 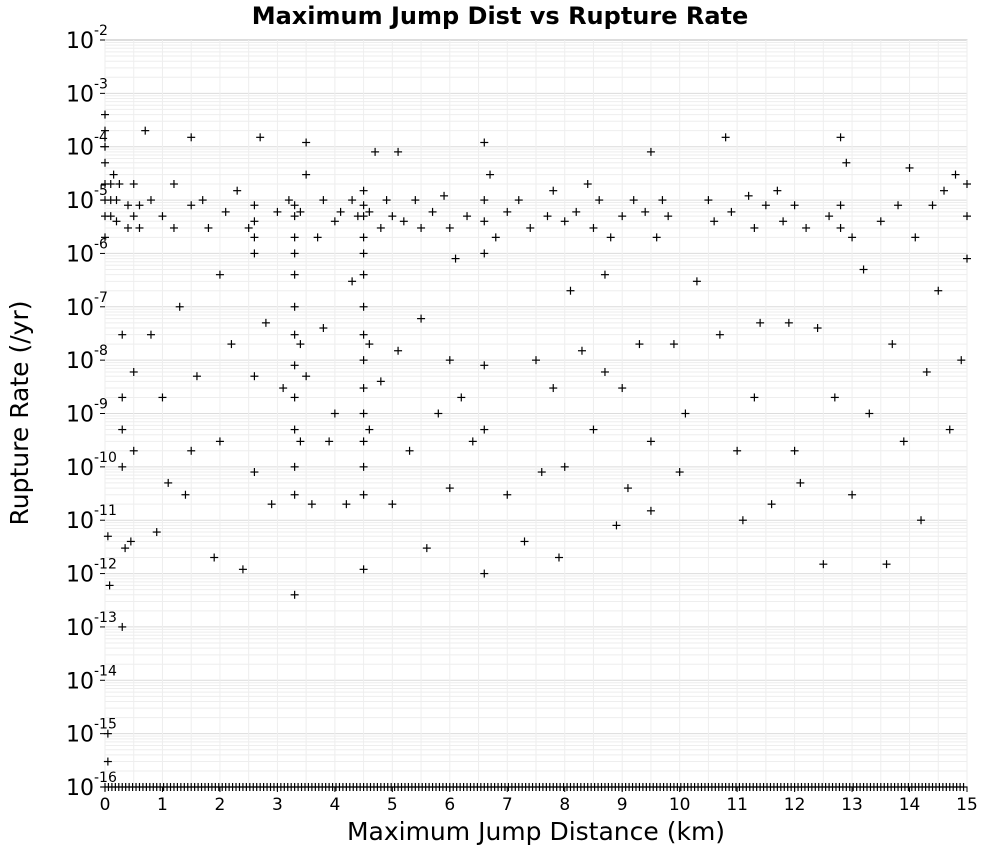 I want to click on x-tick-label: 10, so click(x=680, y=805).